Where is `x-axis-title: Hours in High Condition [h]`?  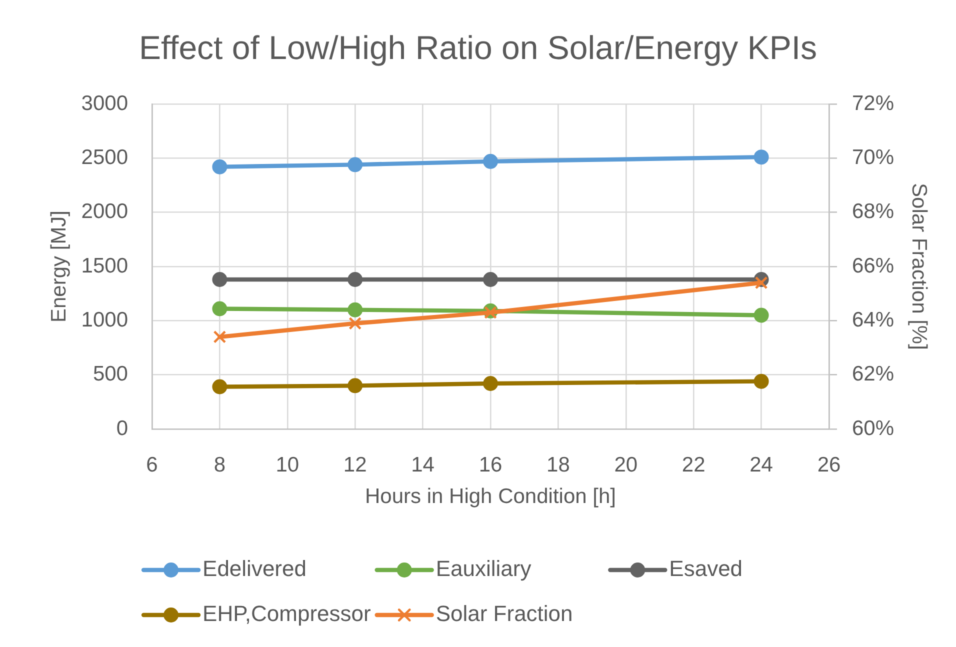 x-axis-title: Hours in High Condition [h] is located at coordinates (490, 496).